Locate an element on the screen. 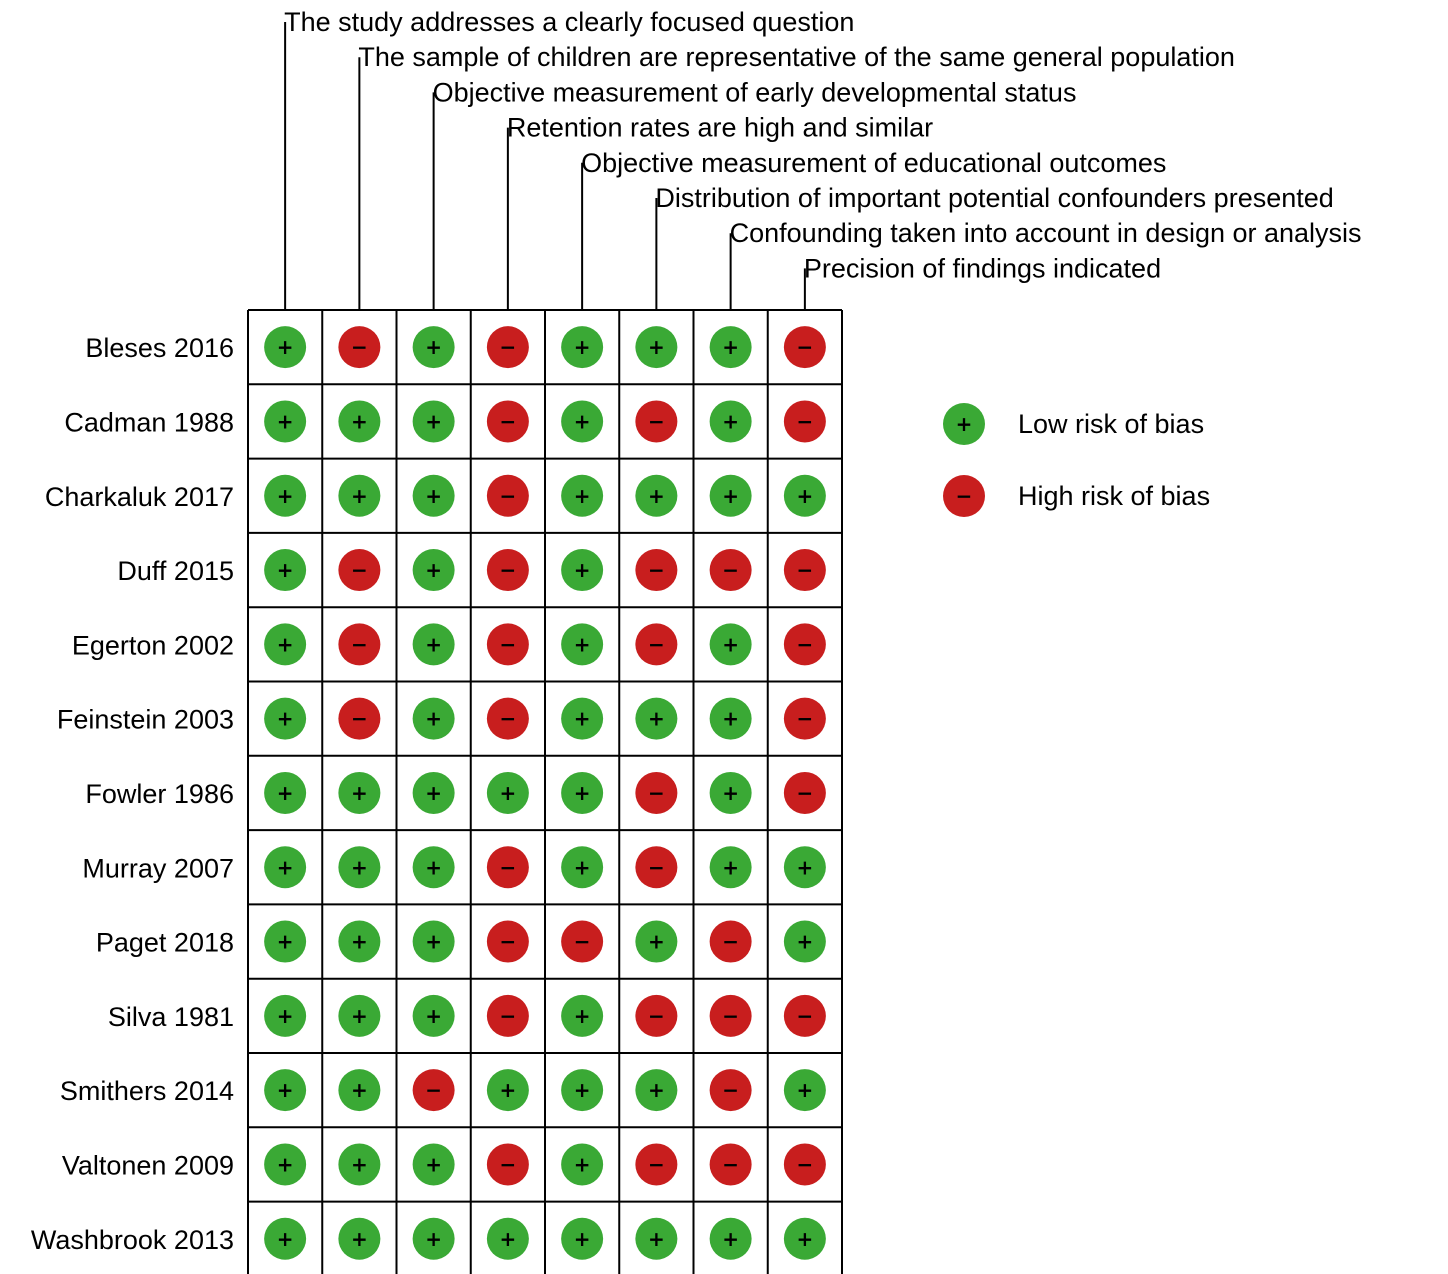  legend-item-high: − High risk of bias is located at coordinates (1076, 496).